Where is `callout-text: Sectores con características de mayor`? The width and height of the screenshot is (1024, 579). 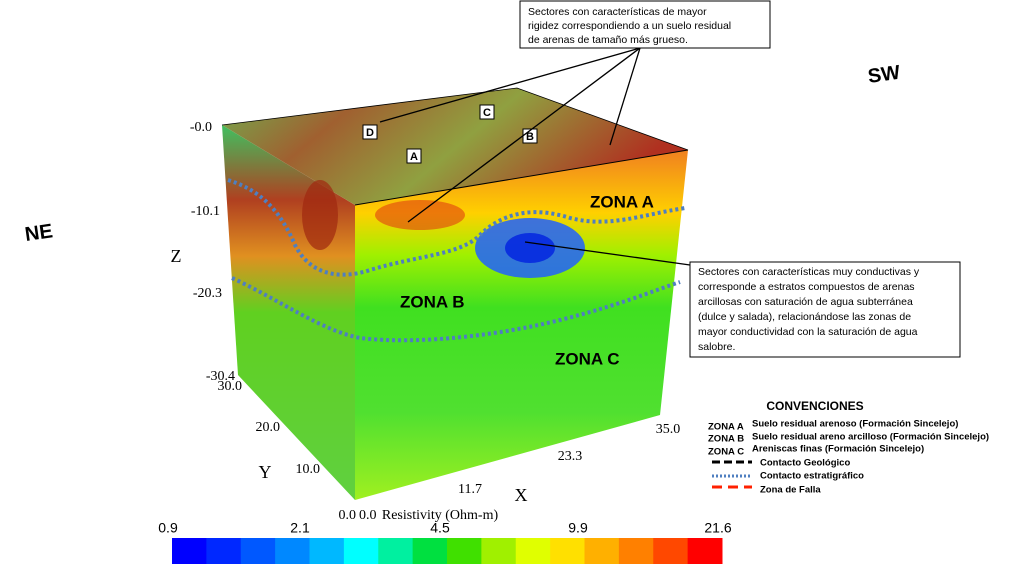
callout-text: Sectores con características de mayor is located at coordinates (617, 12).